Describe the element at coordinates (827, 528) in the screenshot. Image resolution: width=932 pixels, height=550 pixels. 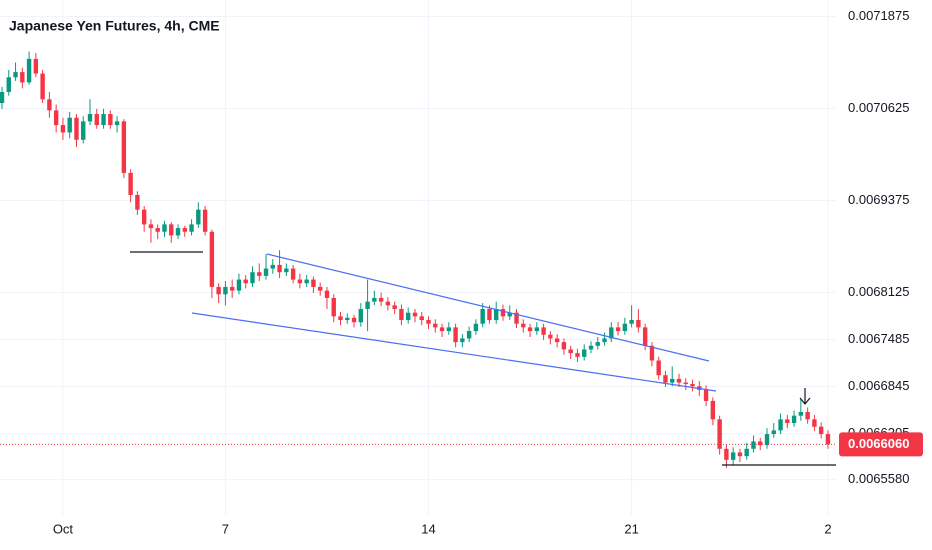
I see `x-tick-label: 2` at that location.